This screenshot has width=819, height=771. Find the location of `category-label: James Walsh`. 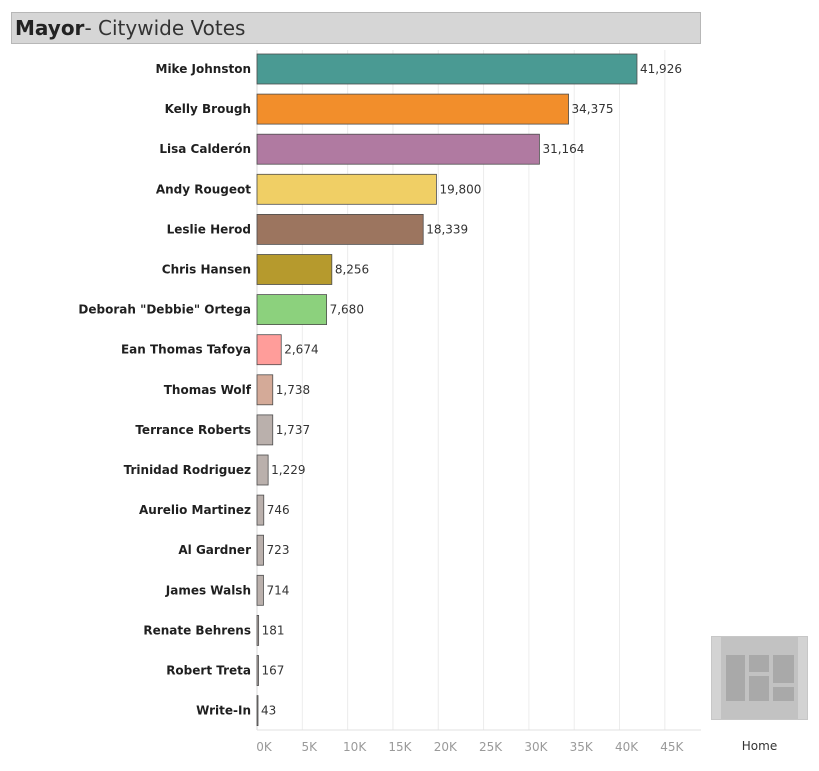

category-label: James Walsh is located at coordinates (208, 590).